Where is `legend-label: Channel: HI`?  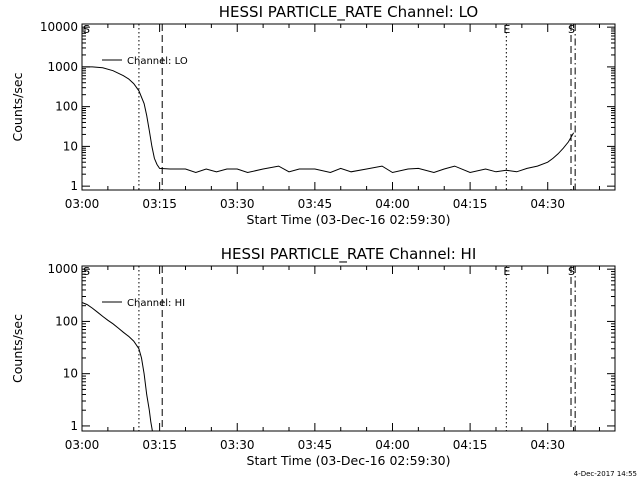
legend-label: Channel: HI is located at coordinates (156, 303).